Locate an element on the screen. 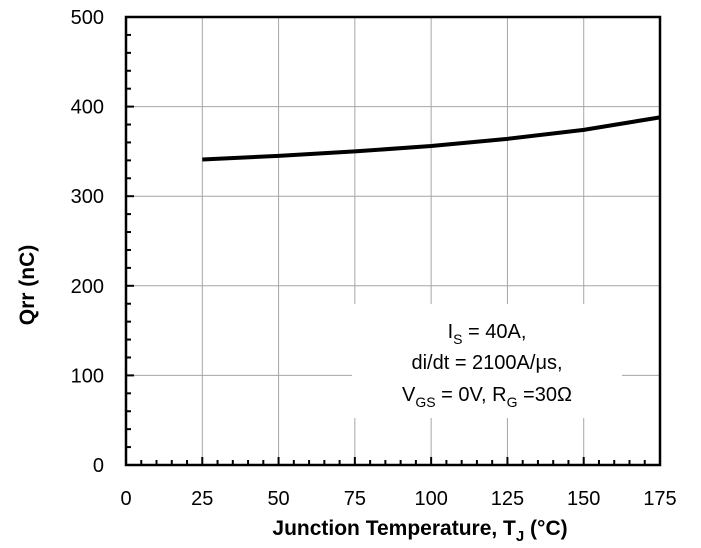  x-tick-label: 175 is located at coordinates (659, 499).